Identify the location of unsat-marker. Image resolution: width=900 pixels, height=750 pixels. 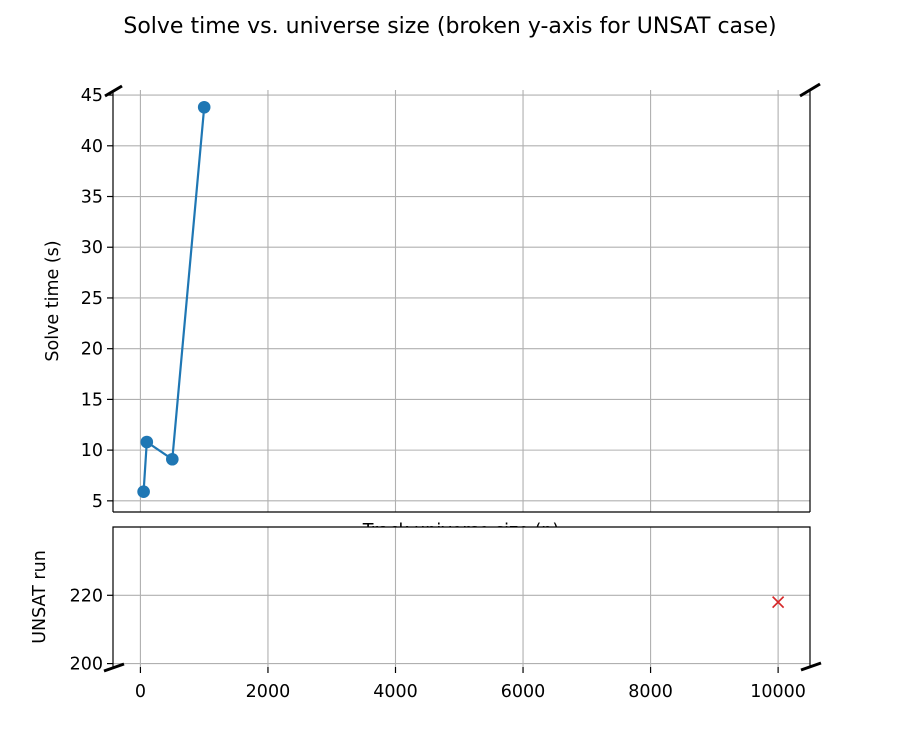
(778, 602).